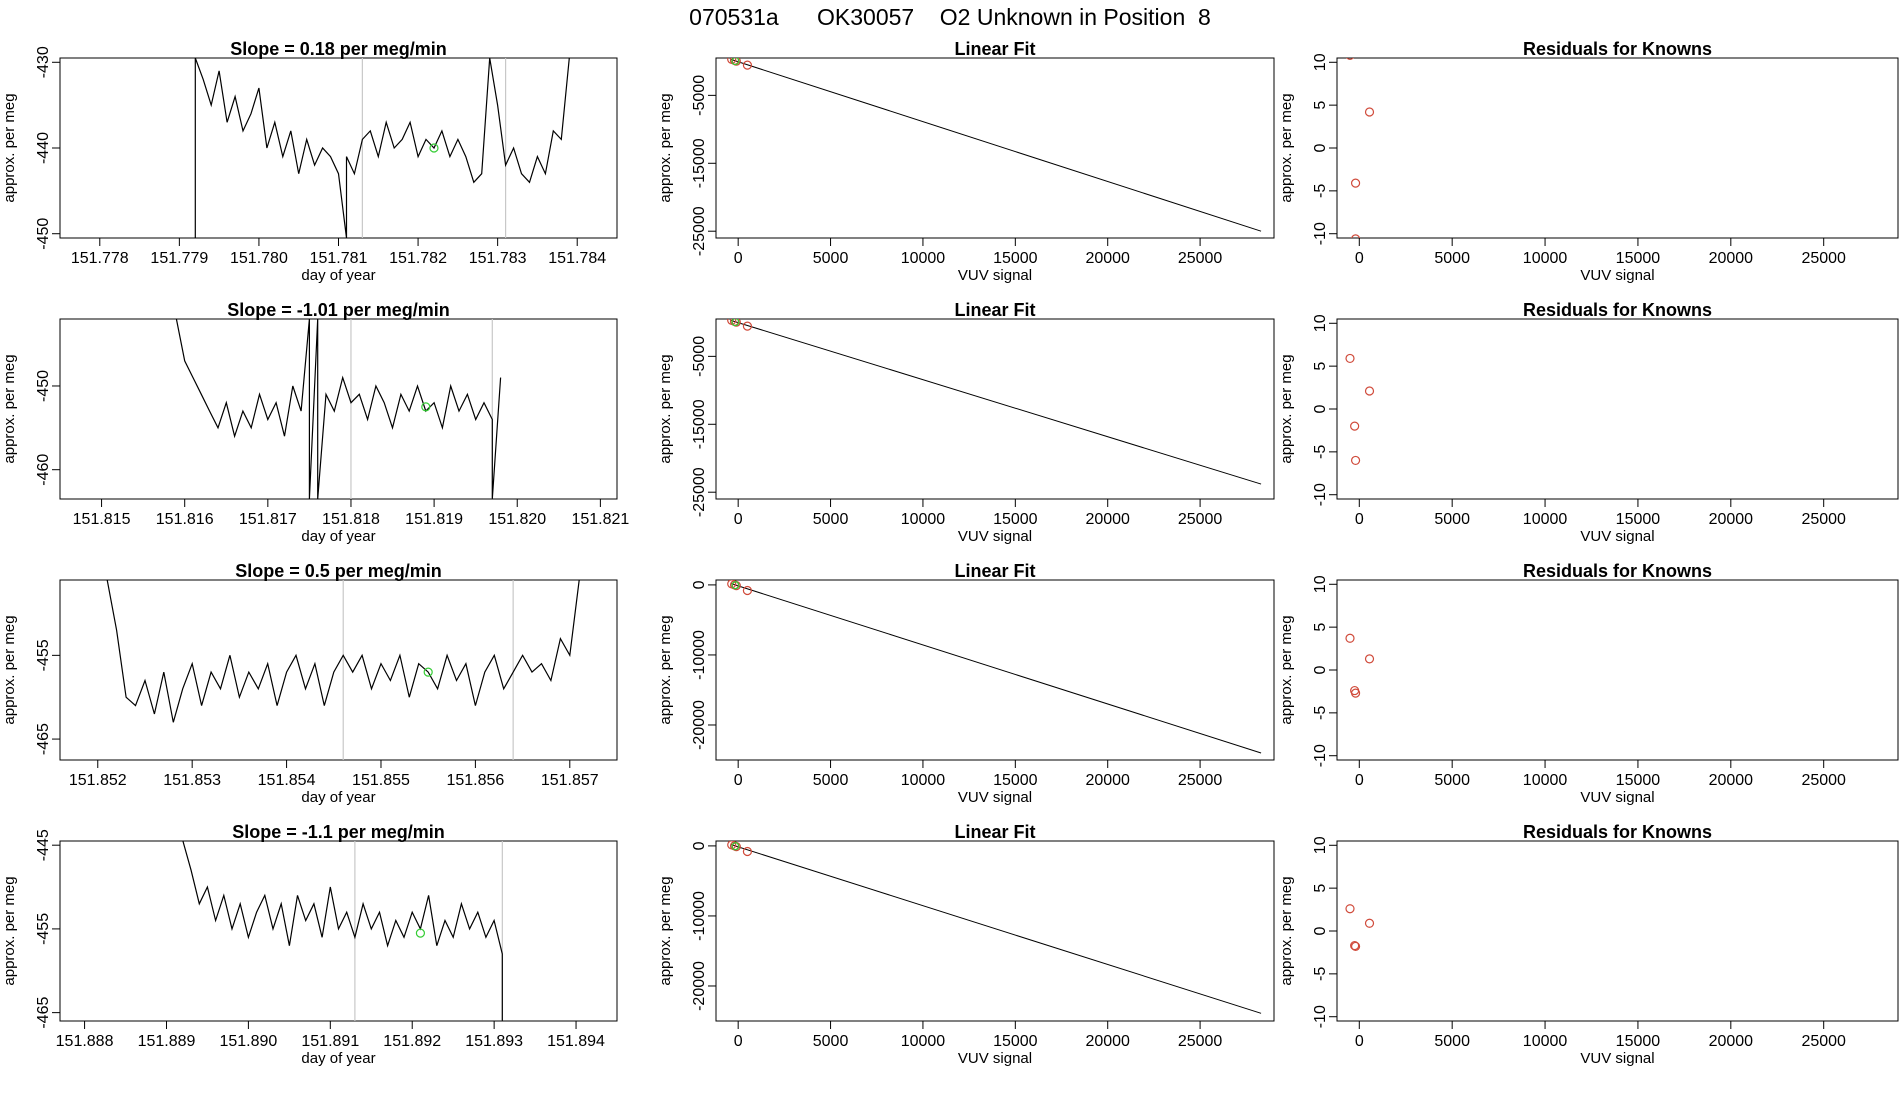  Describe the element at coordinates (43, 739) in the screenshot. I see `y-tick-label: -465` at that location.